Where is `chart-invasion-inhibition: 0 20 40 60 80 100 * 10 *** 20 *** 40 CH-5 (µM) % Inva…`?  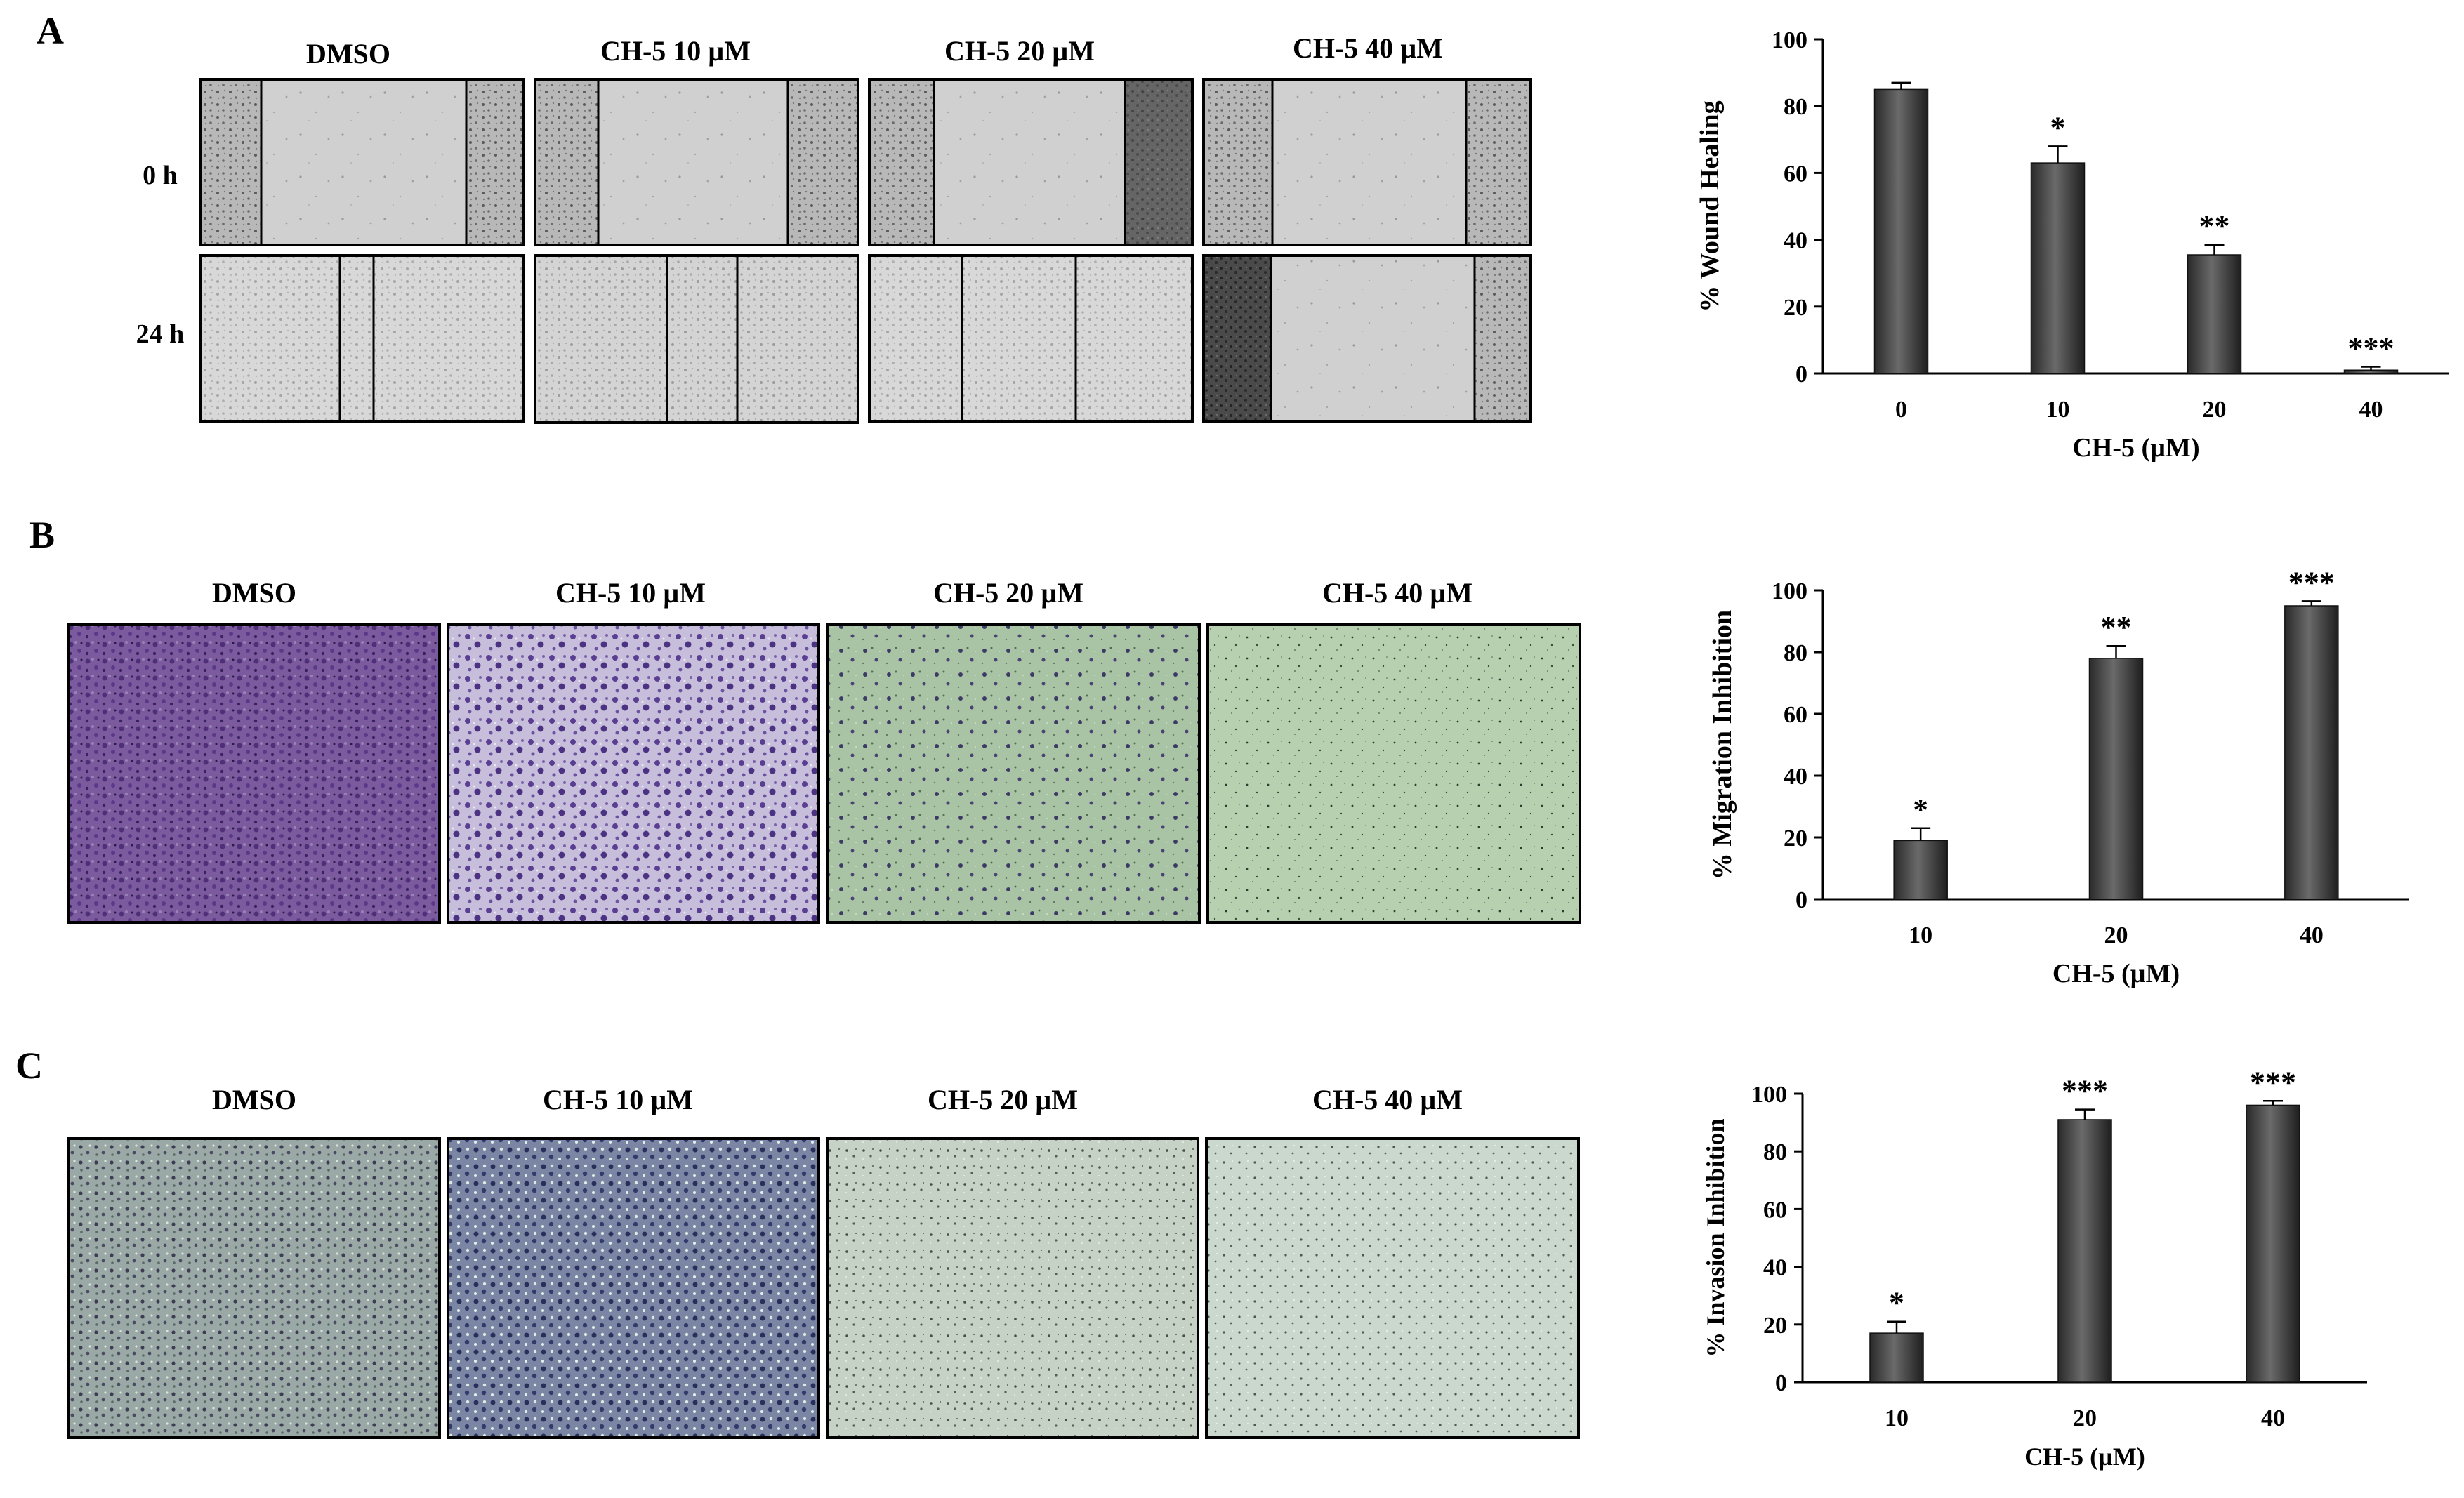
chart-invasion-inhibition: 0 20 40 60 80 100 * 10 *** 20 *** 40 CH-5 (µM) % Inva… is located at coordinates (2034, 1268).